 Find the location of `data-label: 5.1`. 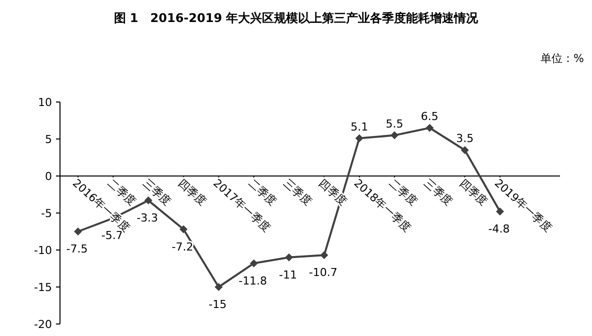

data-label: 5.1 is located at coordinates (359, 127).